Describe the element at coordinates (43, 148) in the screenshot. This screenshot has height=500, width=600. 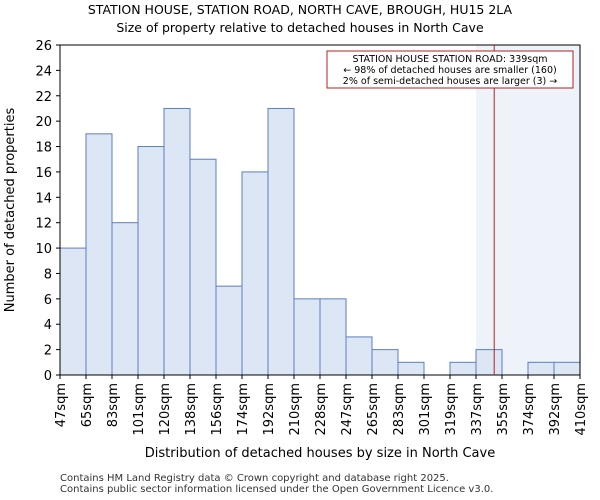
I see `y-tick-label-18: 18` at that location.